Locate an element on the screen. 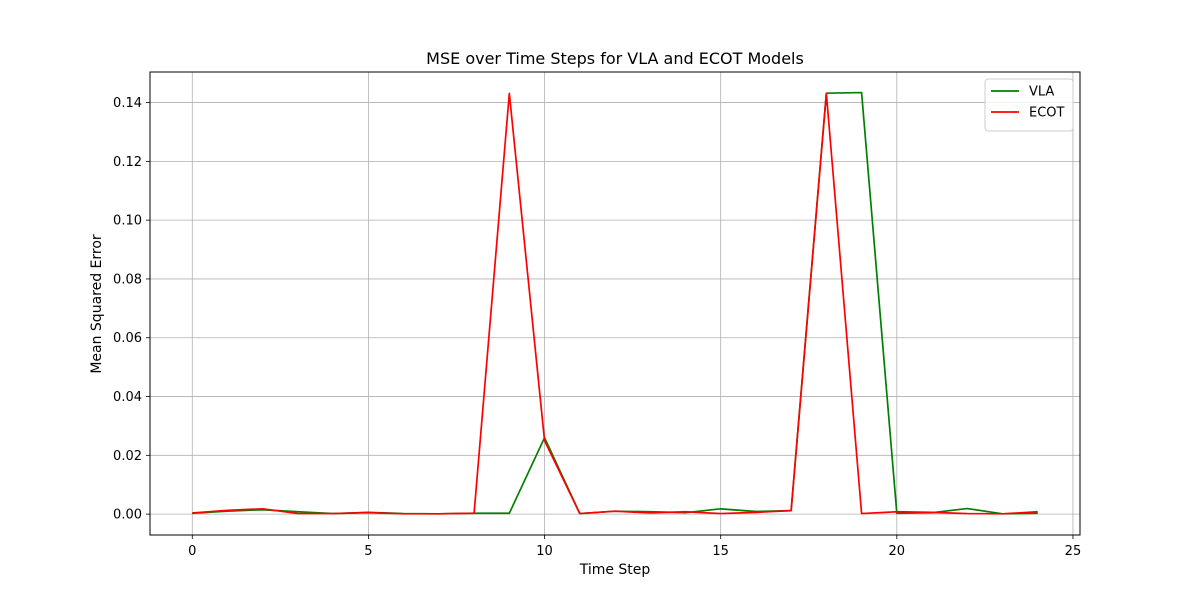 The width and height of the screenshot is (1200, 600). legend-label-ecot: ECOT is located at coordinates (1047, 113).